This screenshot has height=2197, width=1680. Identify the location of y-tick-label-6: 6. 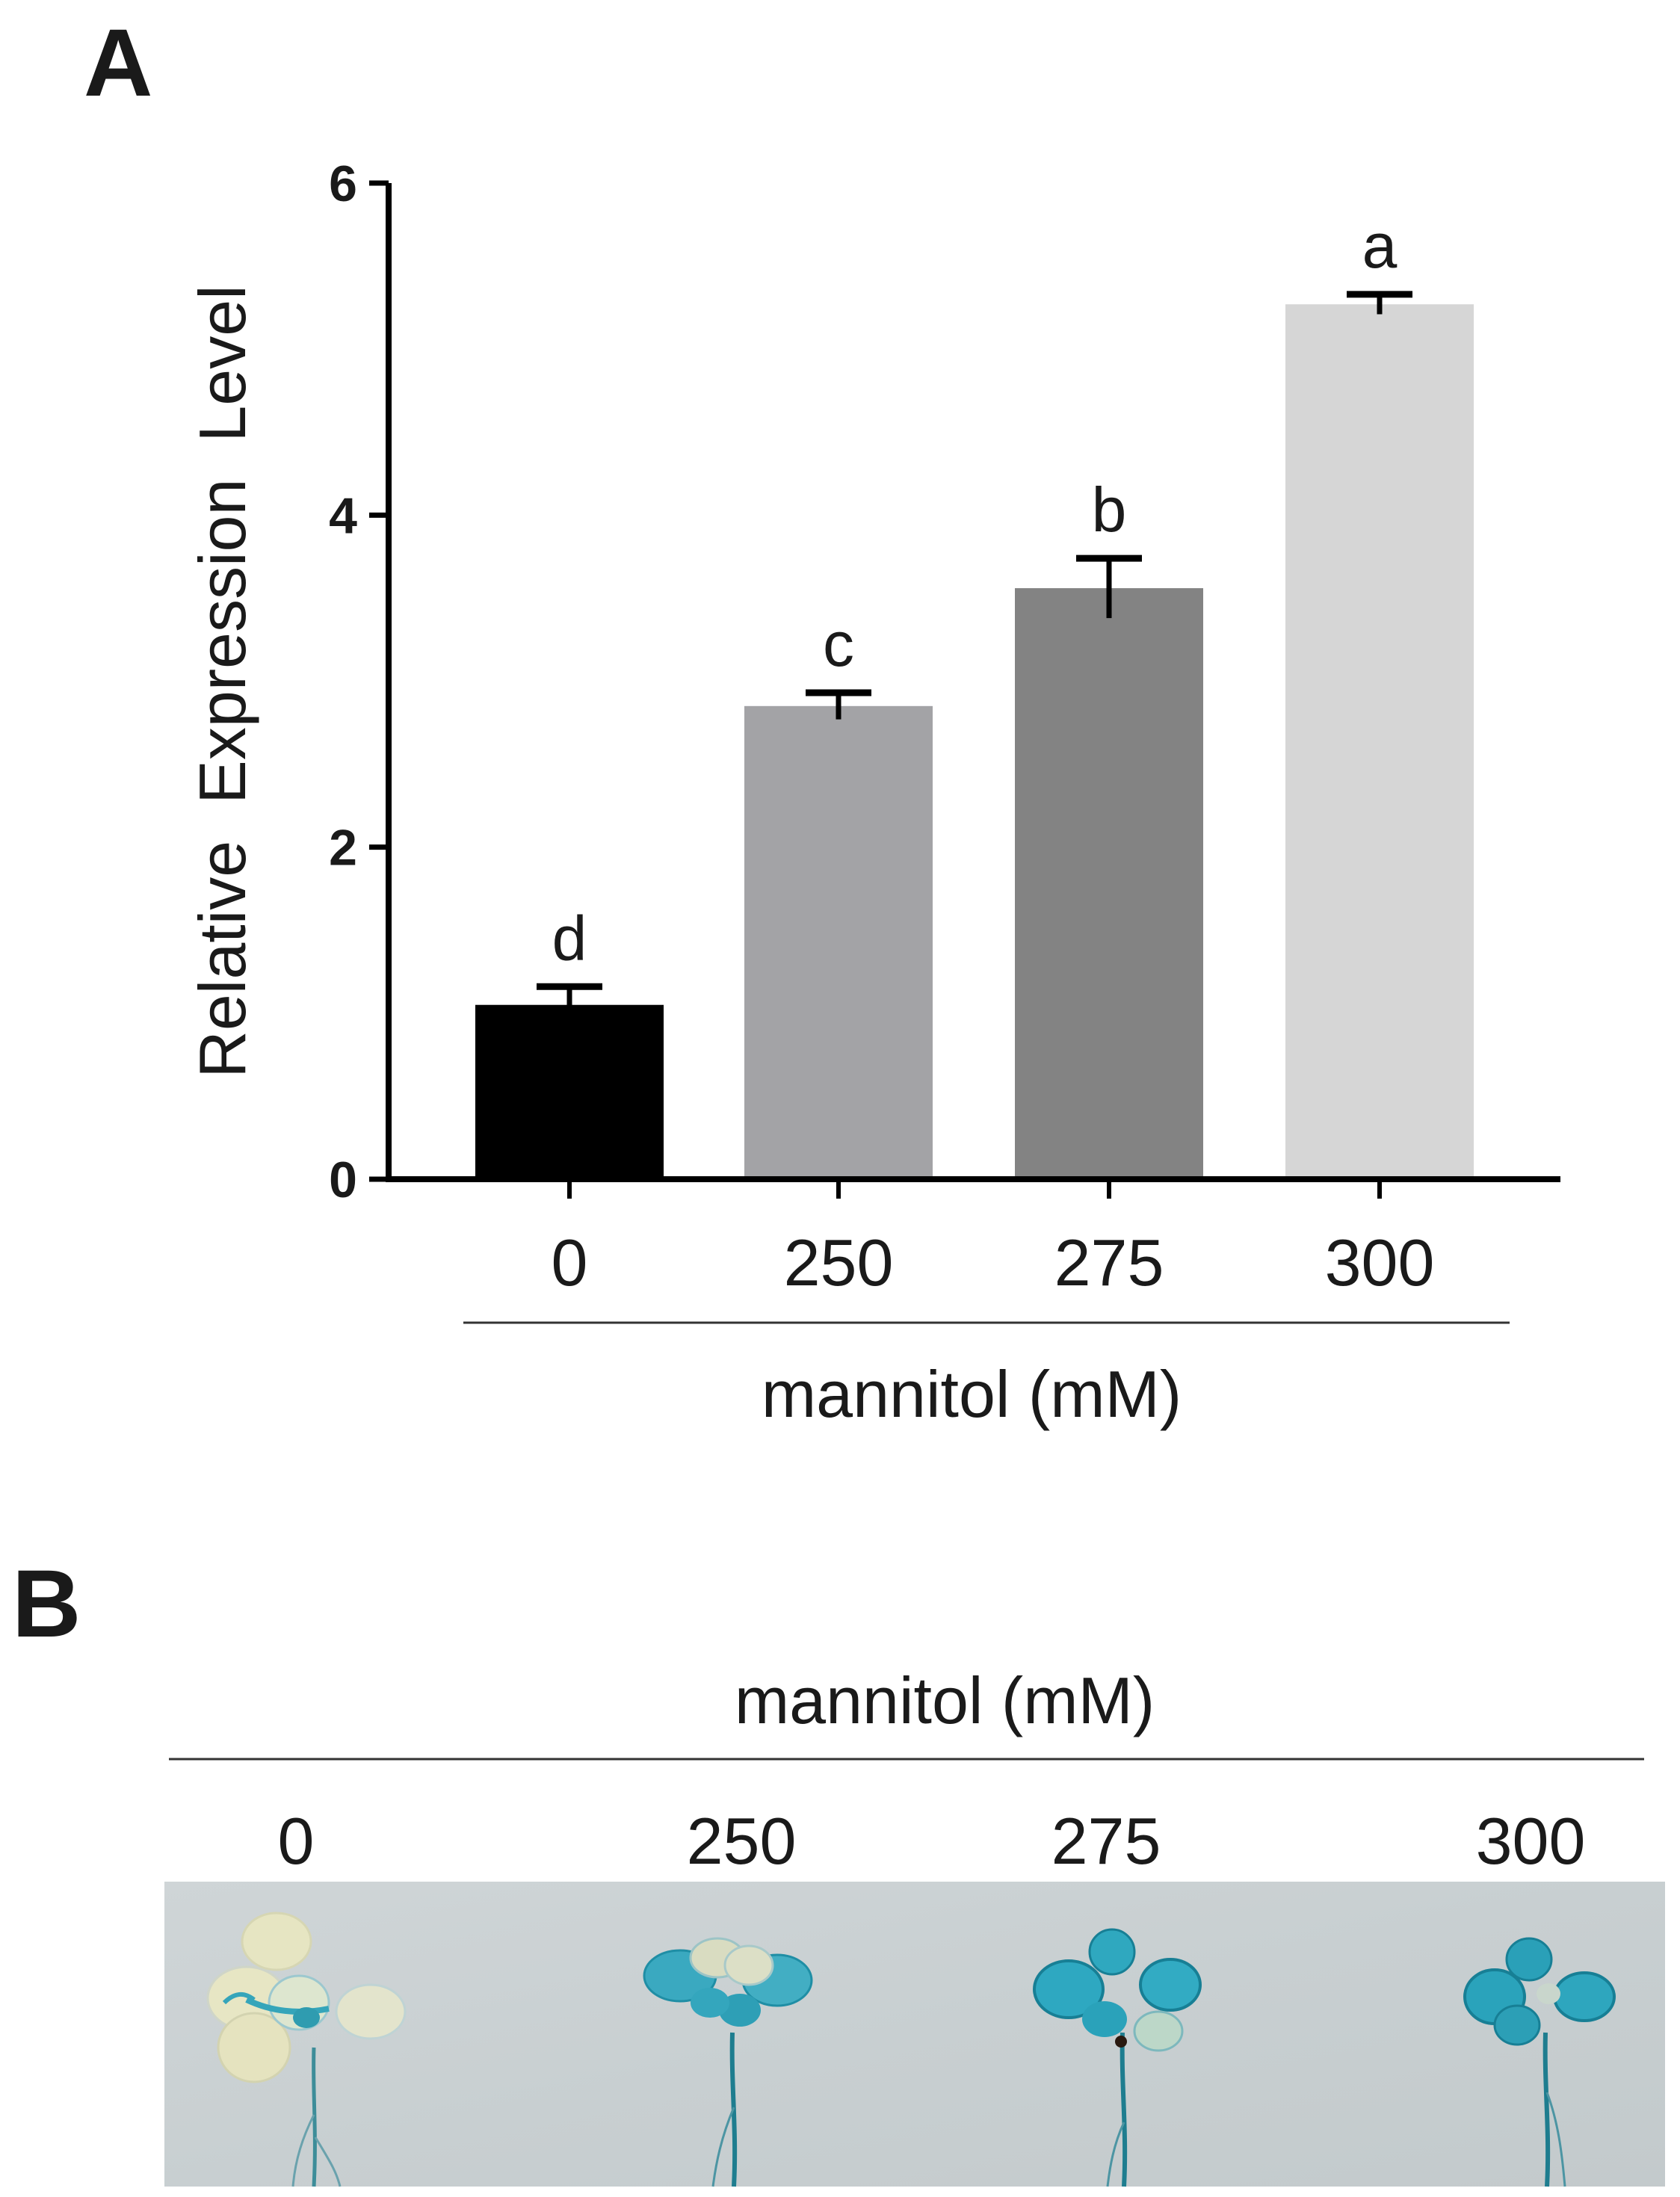
(343, 183).